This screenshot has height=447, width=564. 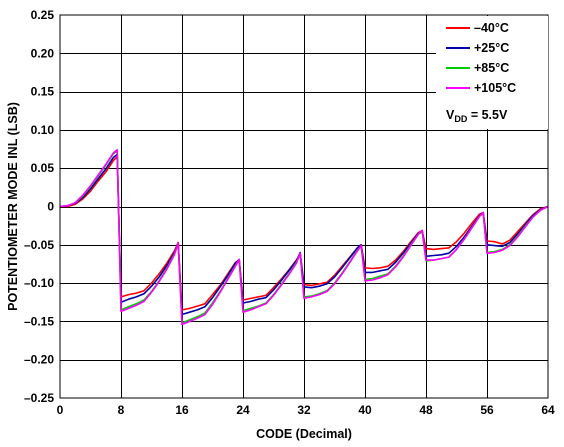 I want to click on x-tick-label: 32, so click(x=304, y=410).